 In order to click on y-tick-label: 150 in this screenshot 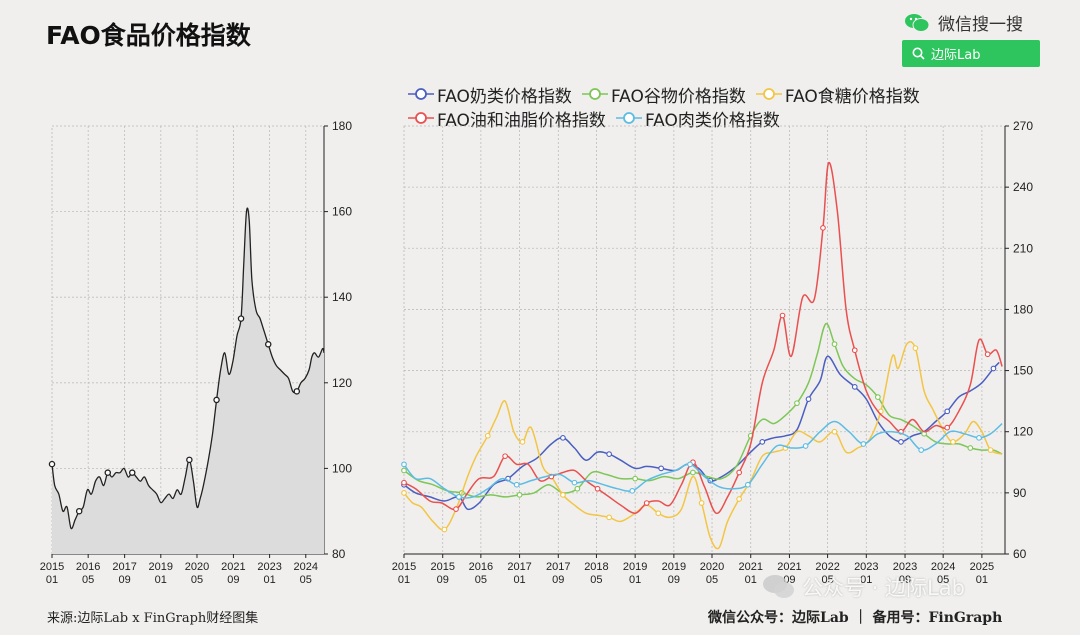, I will do `click(1023, 371)`.